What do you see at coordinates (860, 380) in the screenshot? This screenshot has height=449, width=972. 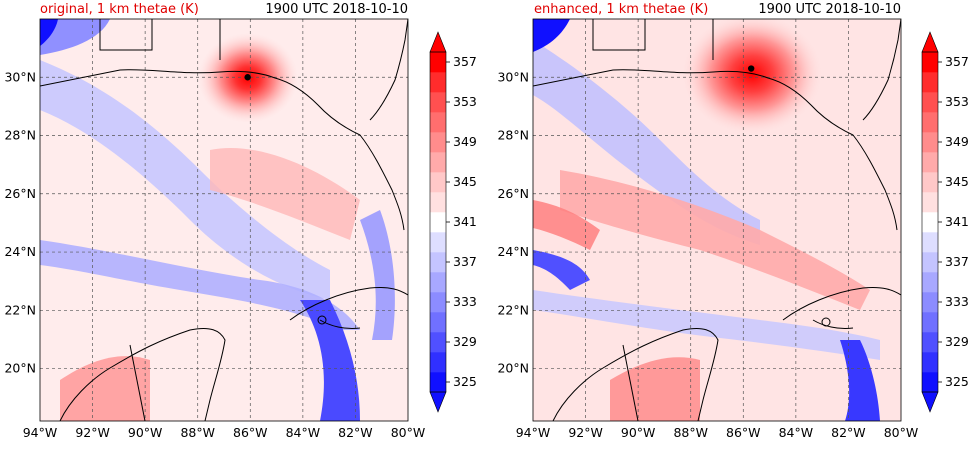 I see `cold-pool-east` at bounding box center [860, 380].